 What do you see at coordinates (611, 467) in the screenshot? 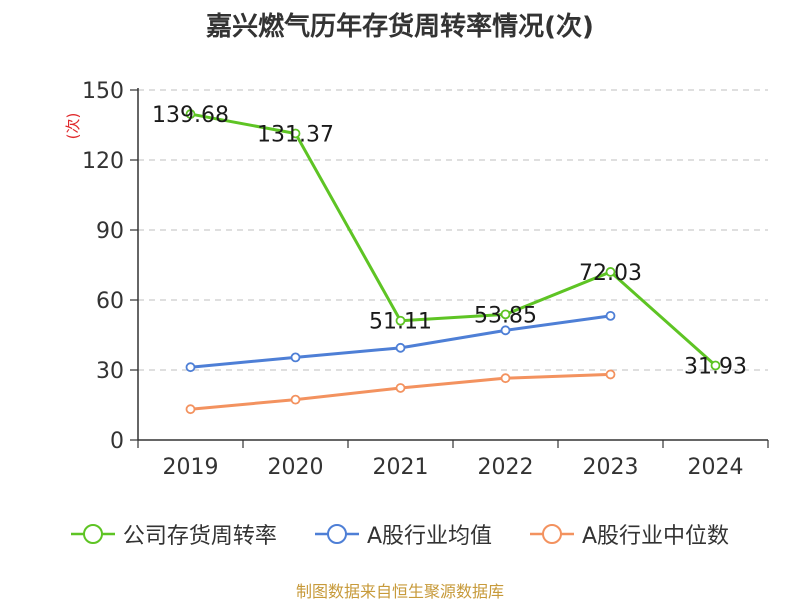
I see `x-tick-label-2023: 2023` at bounding box center [611, 467].